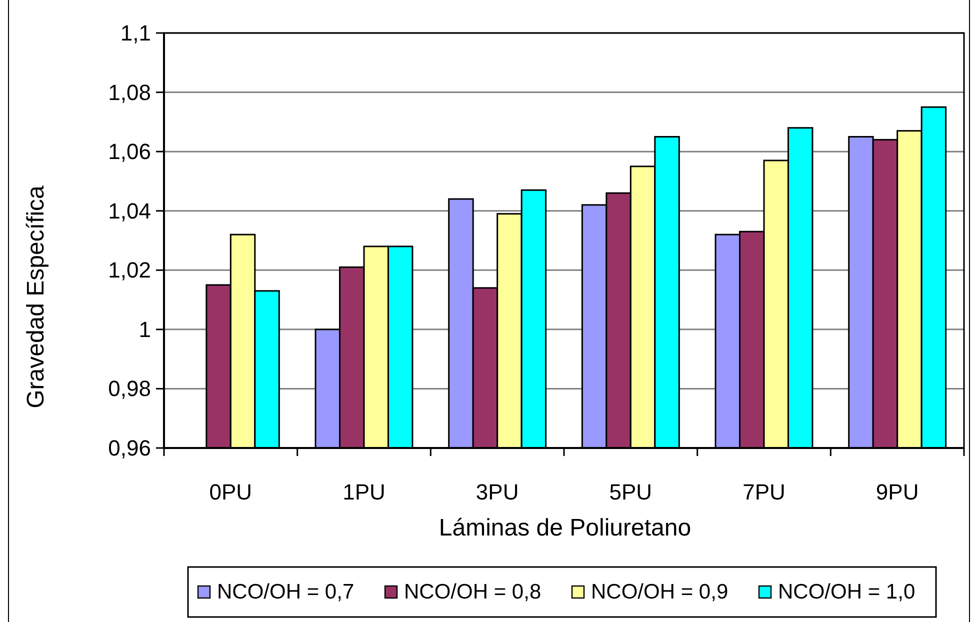 The image size is (972, 622). I want to click on y-tick-label: 1,1, so click(135, 33).